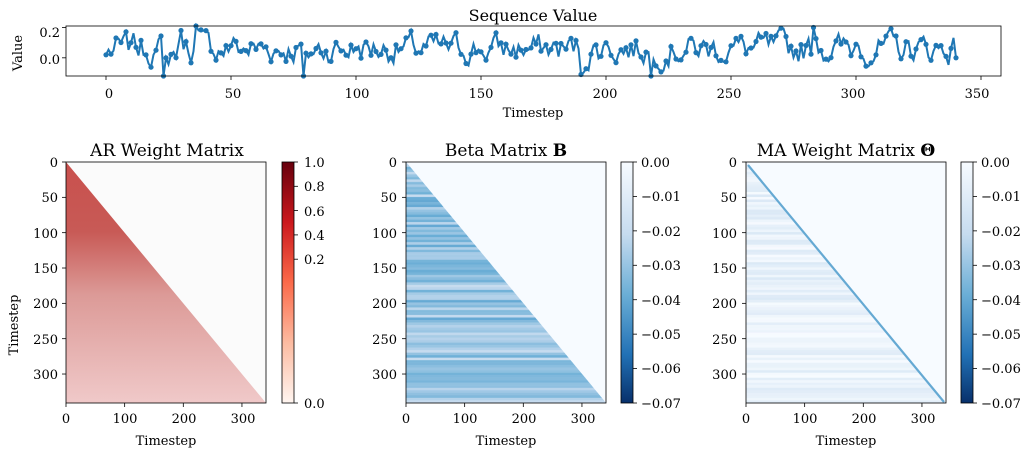 The image size is (1030, 456). What do you see at coordinates (45, 375) in the screenshot?
I see `ar-ytick-label: 300` at bounding box center [45, 375].